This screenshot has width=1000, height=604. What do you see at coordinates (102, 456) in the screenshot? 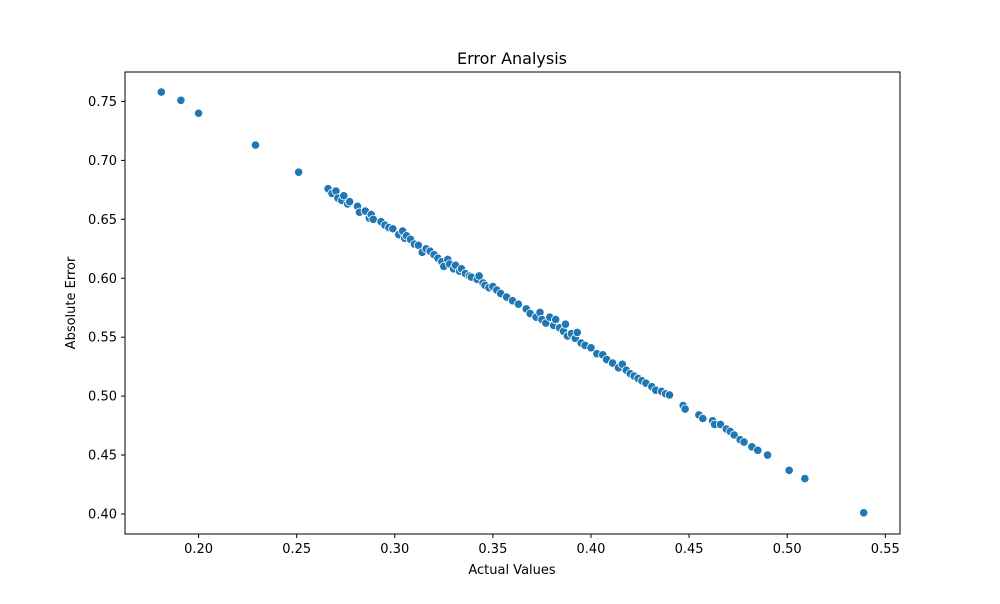
I see `y-tick-label: 0.45` at bounding box center [102, 456].